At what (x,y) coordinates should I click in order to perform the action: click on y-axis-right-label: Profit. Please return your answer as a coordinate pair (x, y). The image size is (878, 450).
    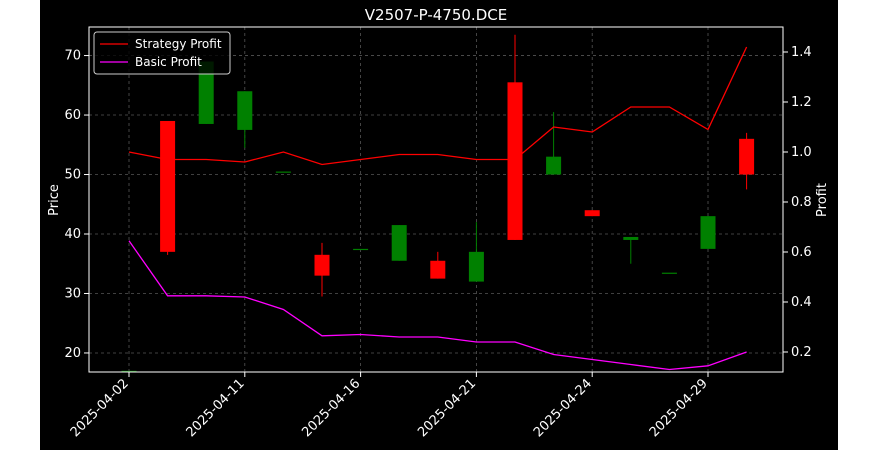
    Looking at the image, I should click on (822, 200).